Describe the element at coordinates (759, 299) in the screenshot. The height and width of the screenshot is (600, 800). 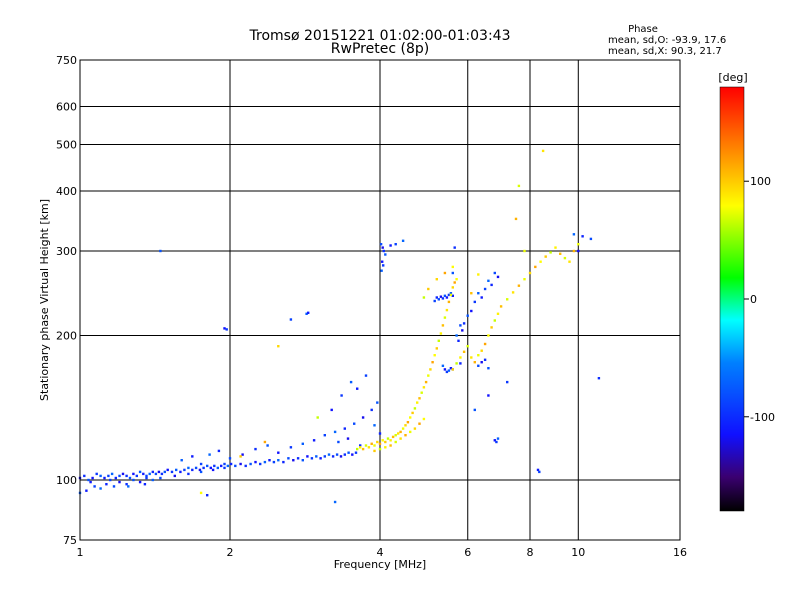
I see `colorbar-ticks: 100 0 -100` at that location.